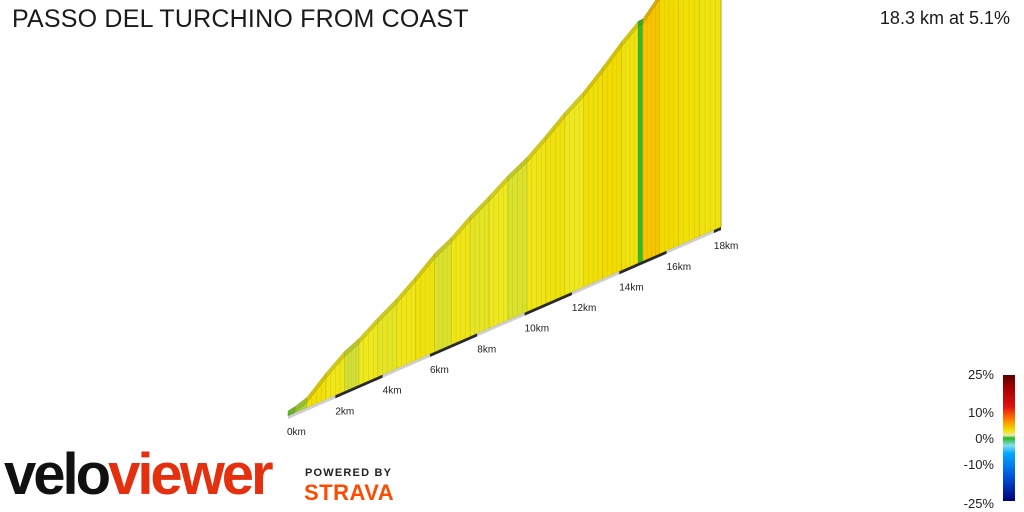 The image size is (1024, 512). I want to click on x-tick-label: 6km, so click(439, 370).